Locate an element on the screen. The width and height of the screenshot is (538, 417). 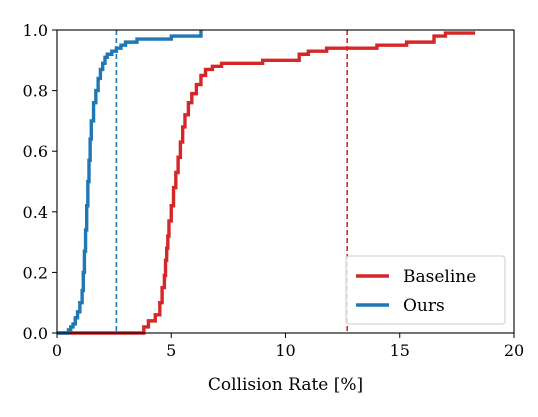
legend-label-ours: Ours is located at coordinates (424, 306).